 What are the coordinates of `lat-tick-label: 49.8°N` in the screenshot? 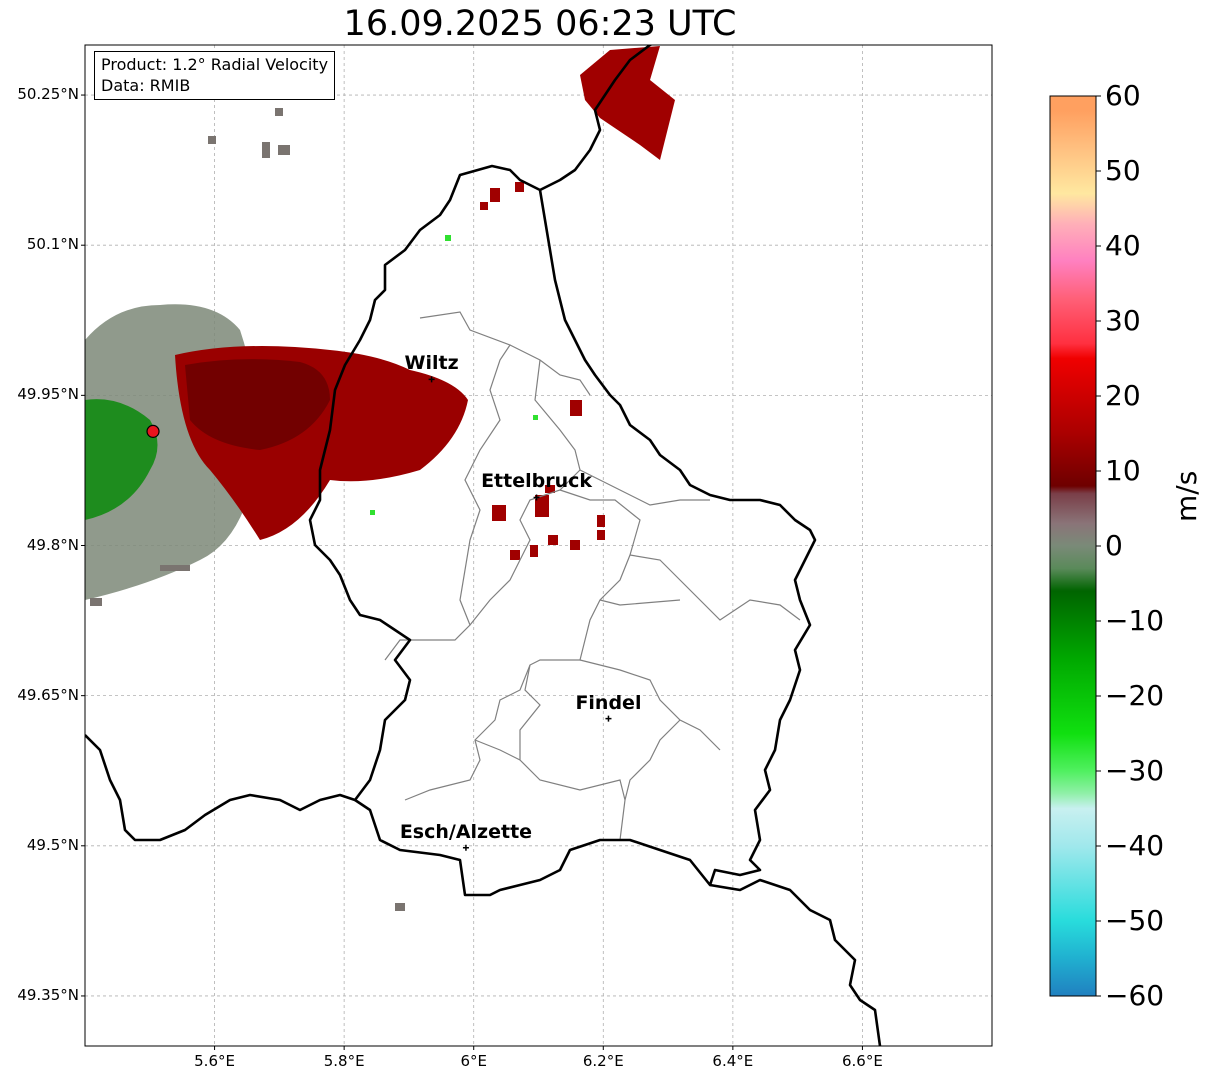 It's located at (52, 544).